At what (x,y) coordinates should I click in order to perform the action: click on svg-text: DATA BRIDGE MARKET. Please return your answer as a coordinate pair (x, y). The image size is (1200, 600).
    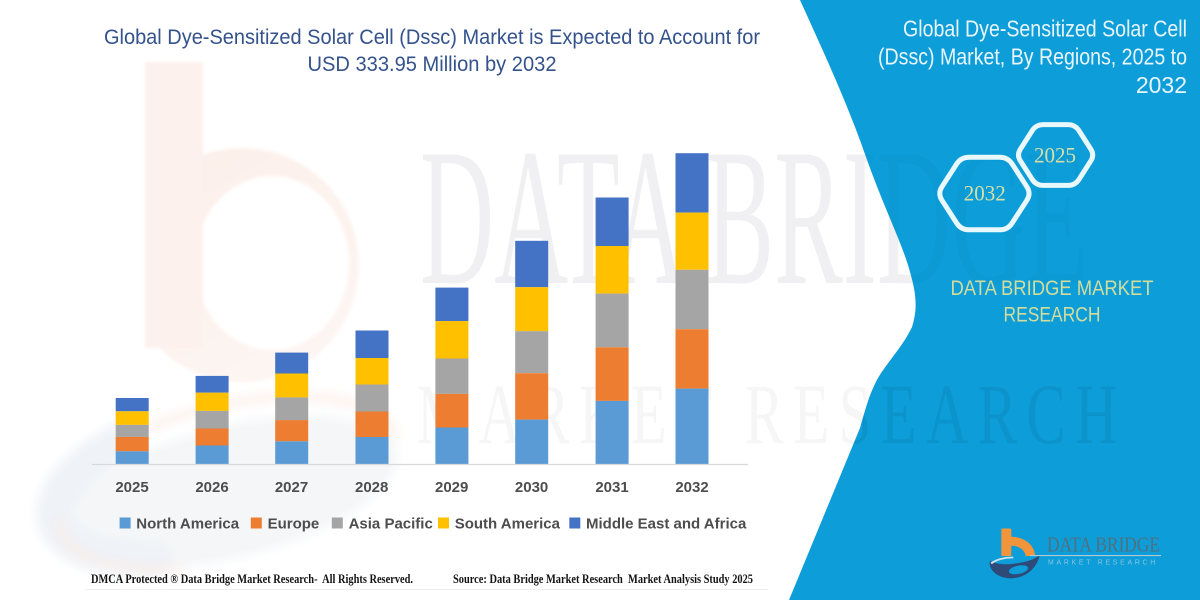
    Looking at the image, I should click on (1052, 288).